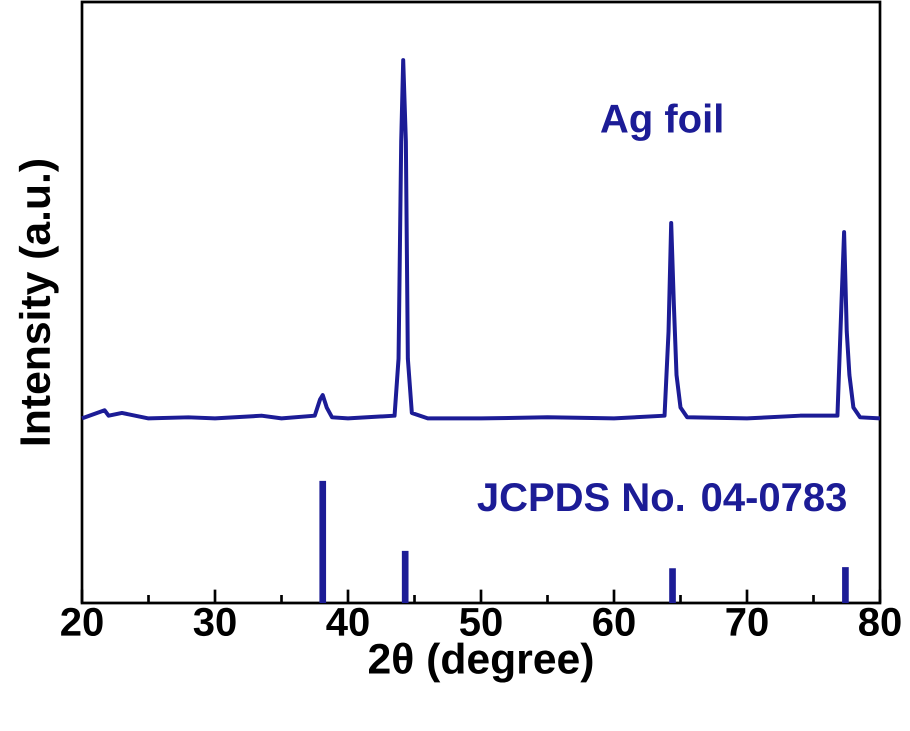 This screenshot has width=910, height=731. What do you see at coordinates (347, 622) in the screenshot?
I see `x-tick-label: 40` at bounding box center [347, 622].